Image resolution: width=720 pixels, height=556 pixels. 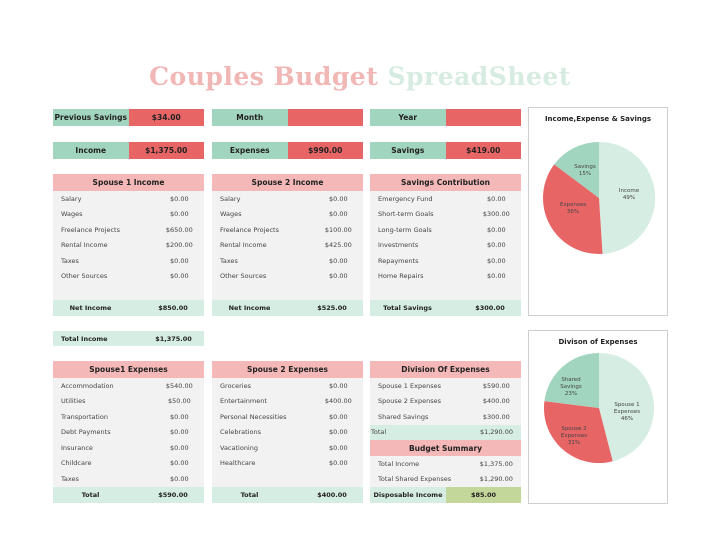 I want to click on kpi-year: Year, so click(x=445, y=117).